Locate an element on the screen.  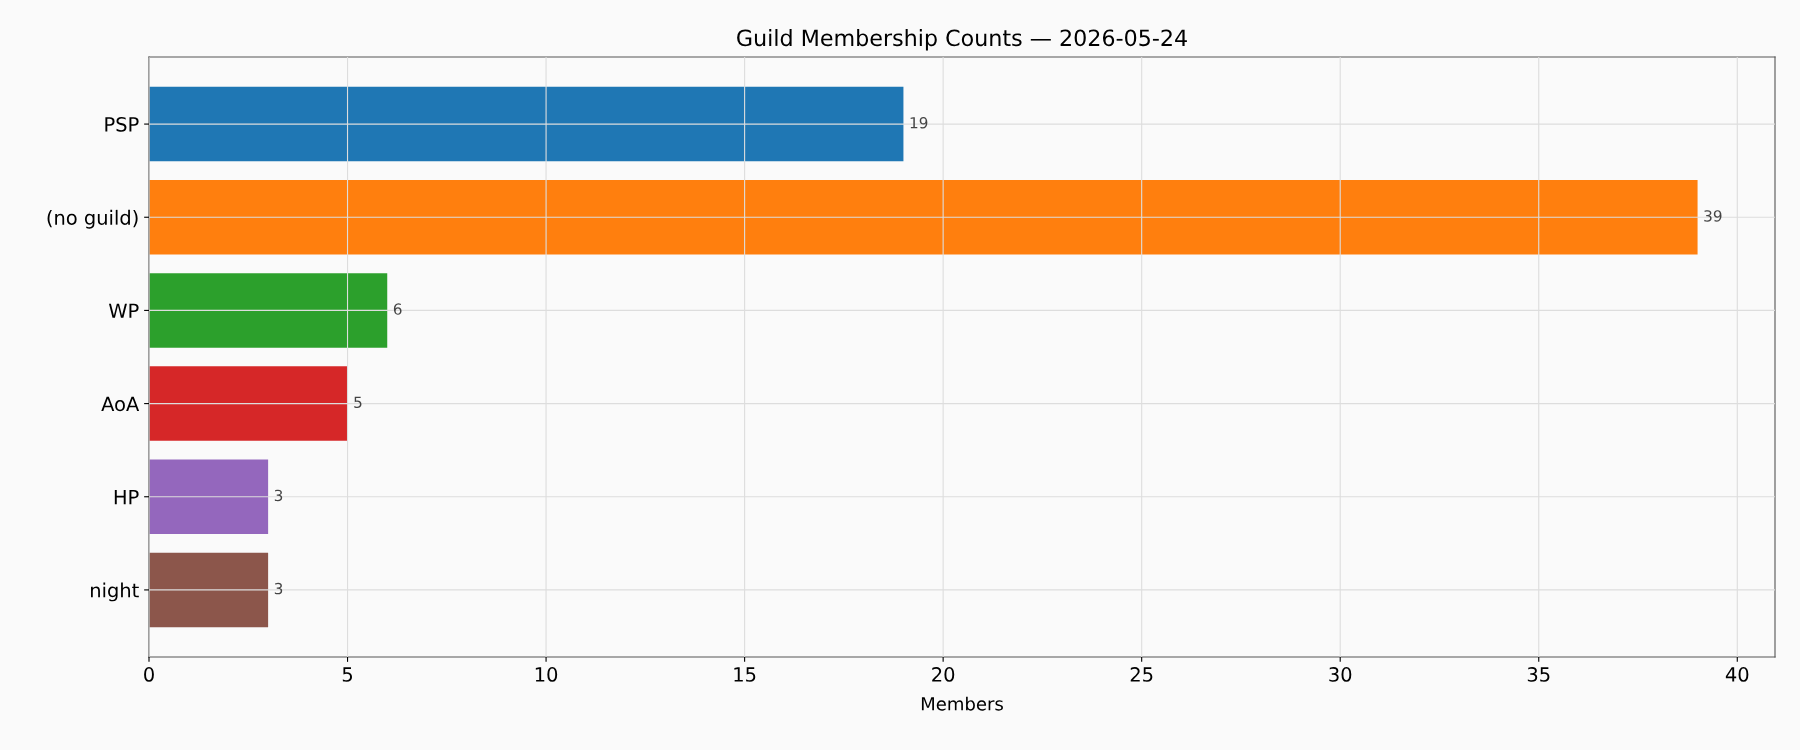
chart-title: Guild Membership Counts — 2026-05-24 is located at coordinates (962, 40).